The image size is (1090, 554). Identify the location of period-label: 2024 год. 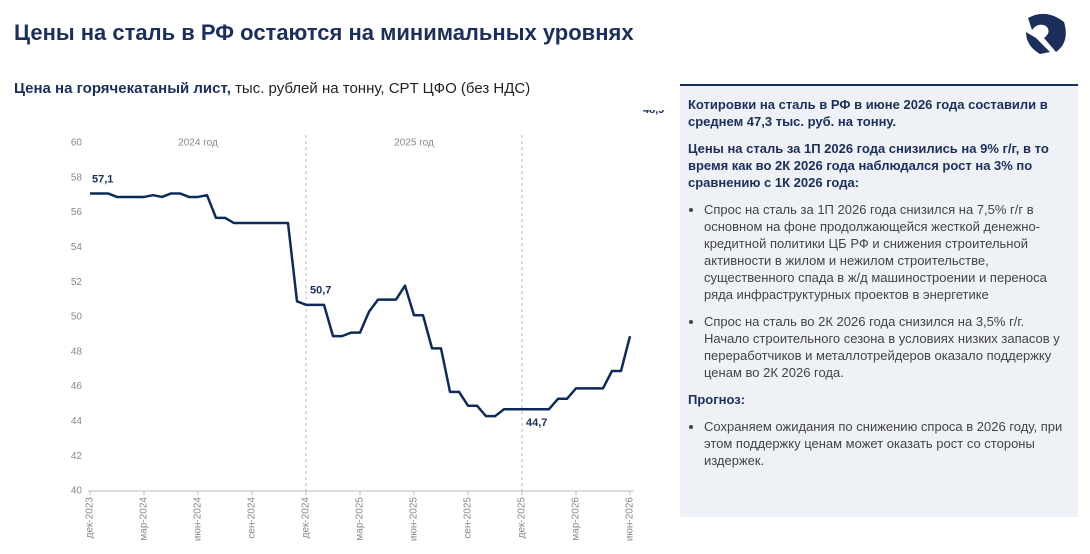
(198, 143).